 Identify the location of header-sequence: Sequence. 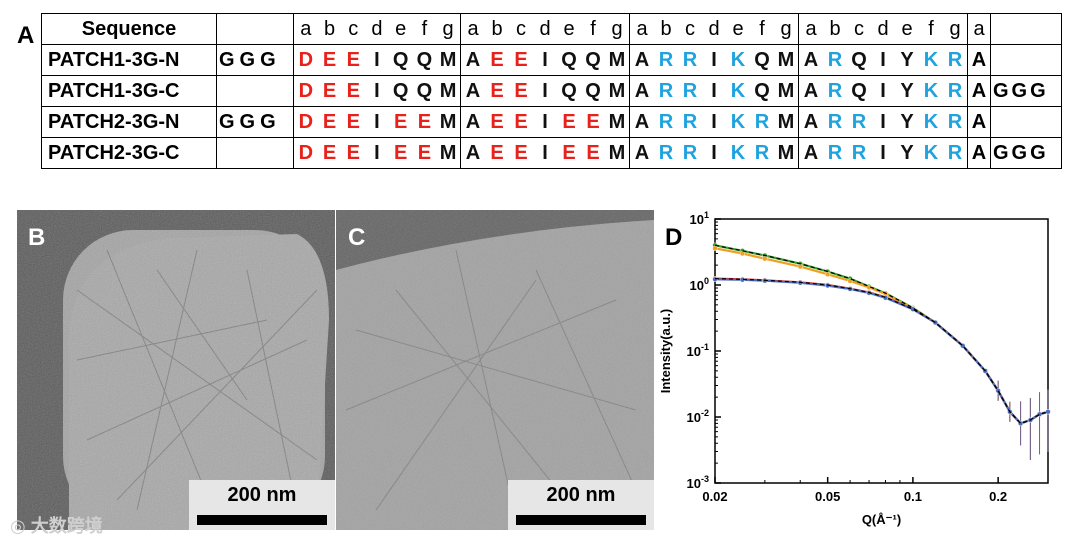
(129, 29).